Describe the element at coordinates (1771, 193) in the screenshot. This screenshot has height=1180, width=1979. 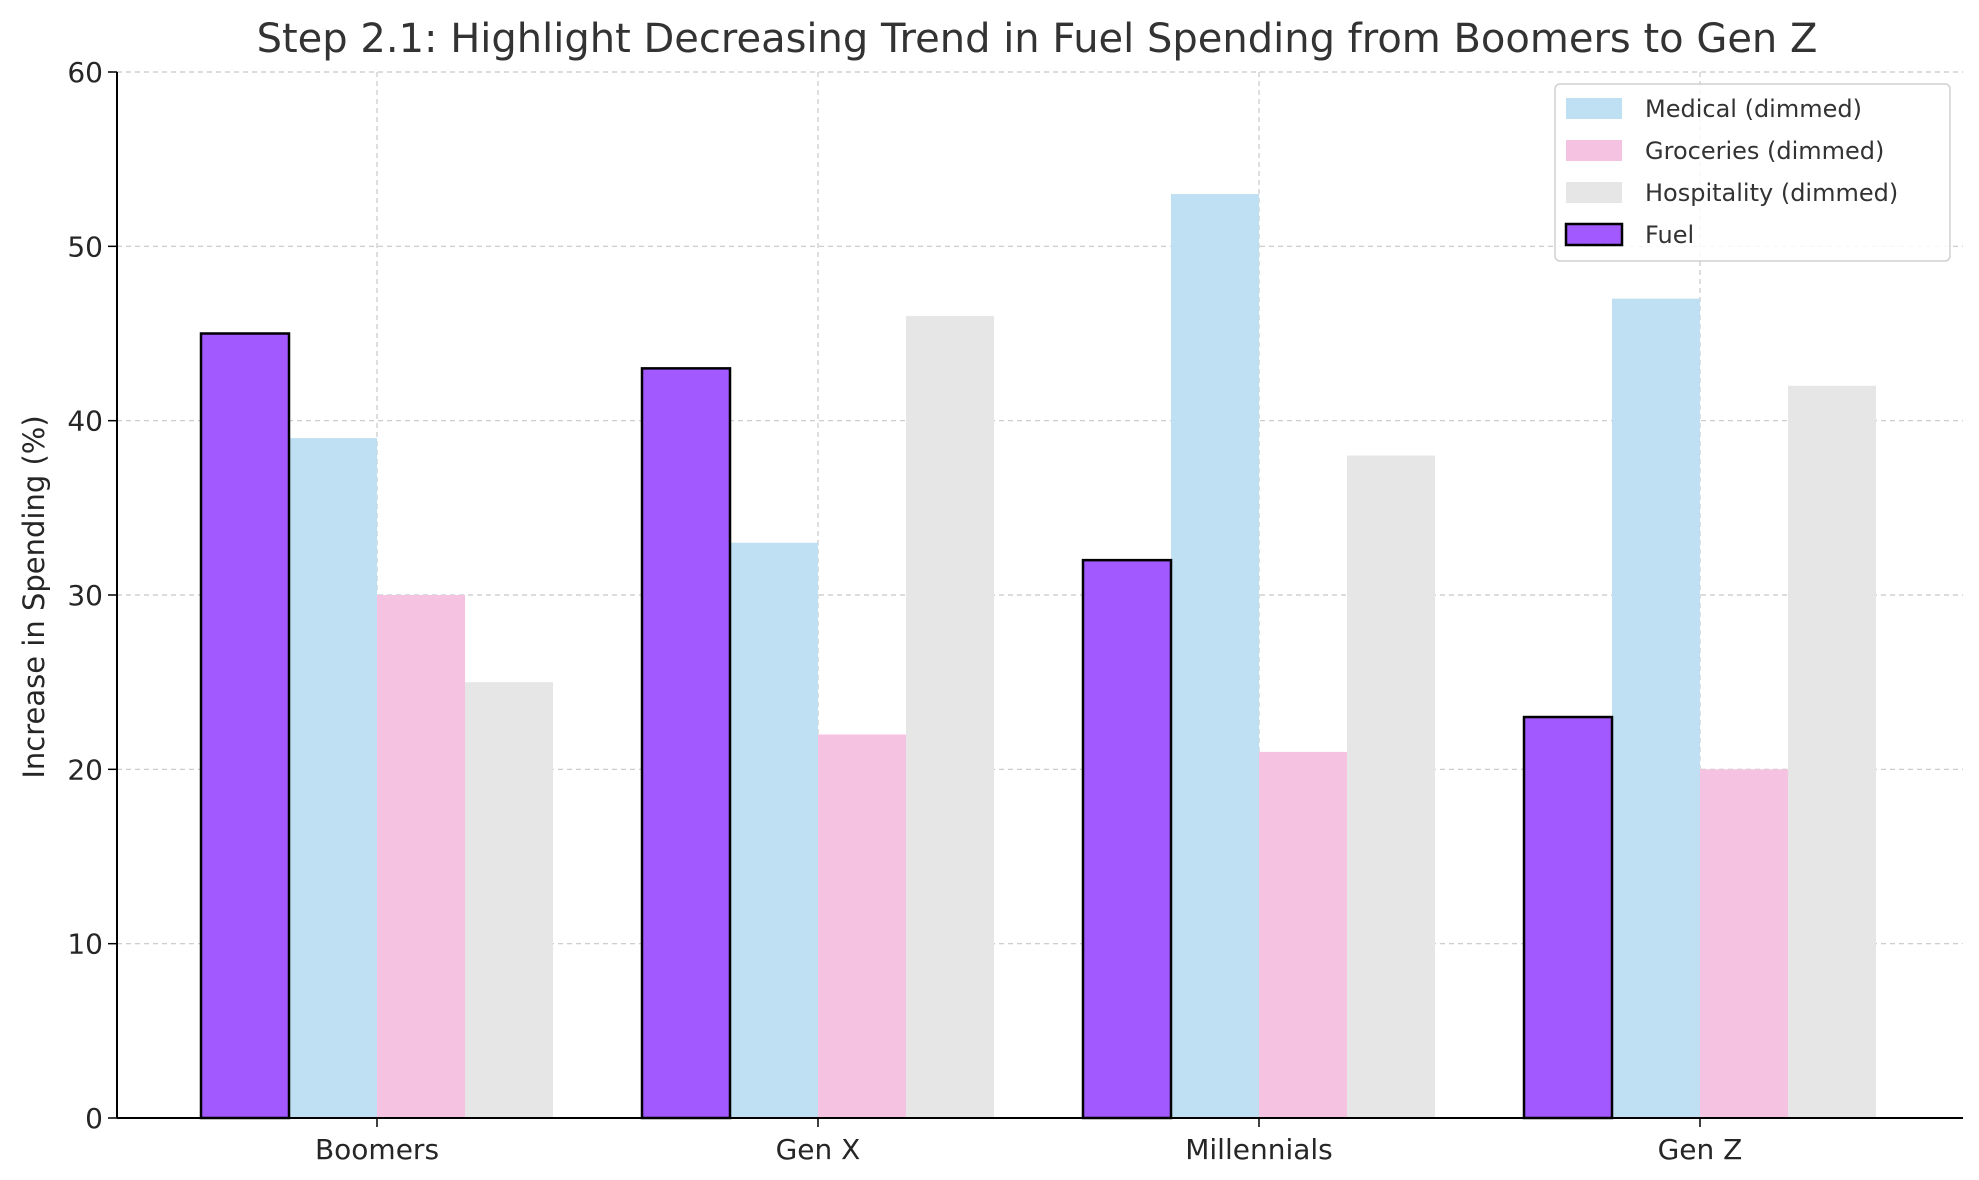
I see `legend-label: Hospitality (dimmed)` at that location.